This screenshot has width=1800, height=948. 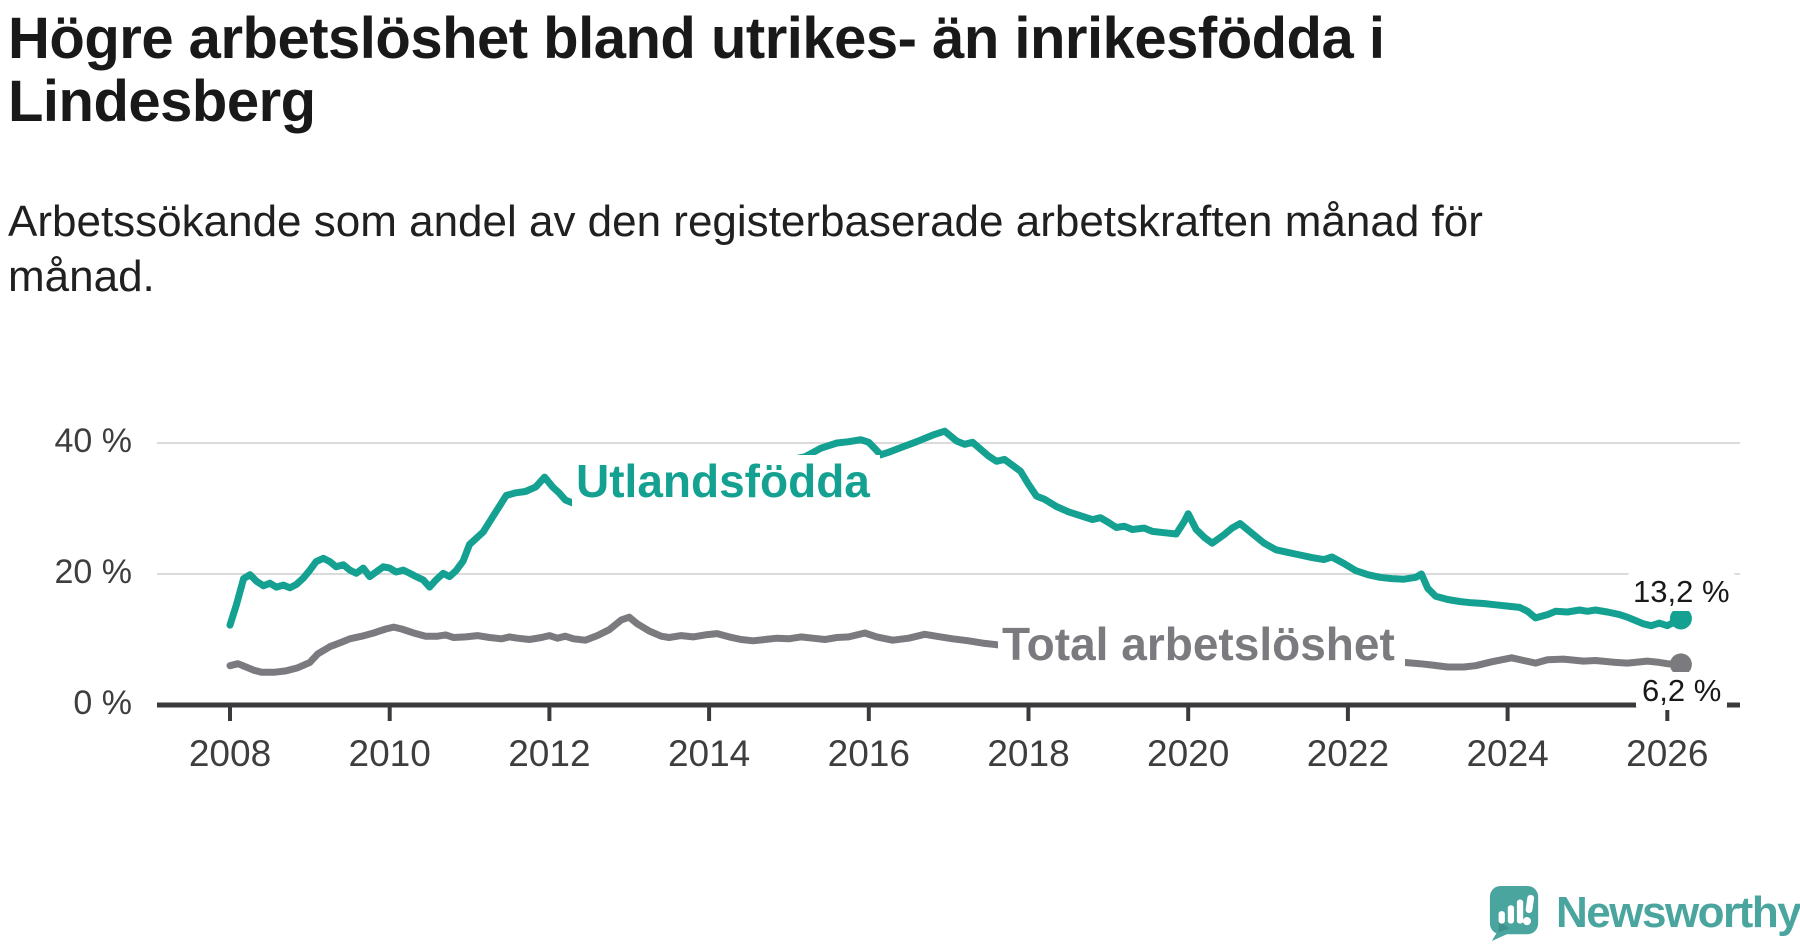 I want to click on series-end-dot-total-arbetsloshet, so click(x=1680, y=664).